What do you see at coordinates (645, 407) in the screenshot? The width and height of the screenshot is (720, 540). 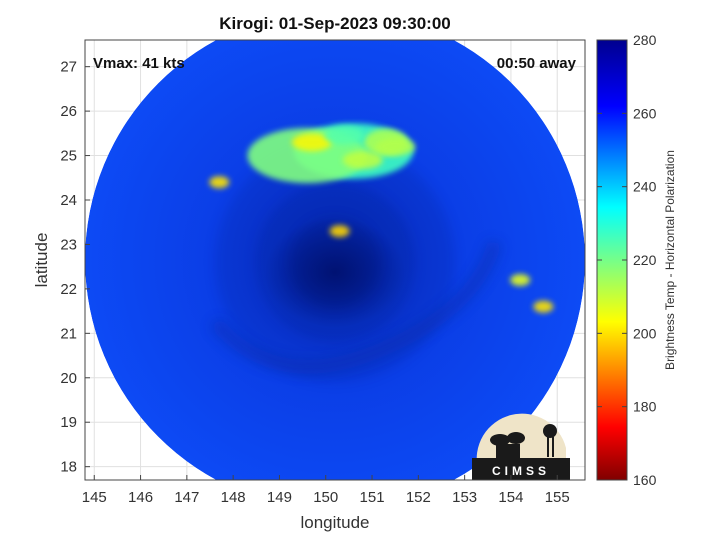 I see `colorbar-tick-label: 180` at bounding box center [645, 407].